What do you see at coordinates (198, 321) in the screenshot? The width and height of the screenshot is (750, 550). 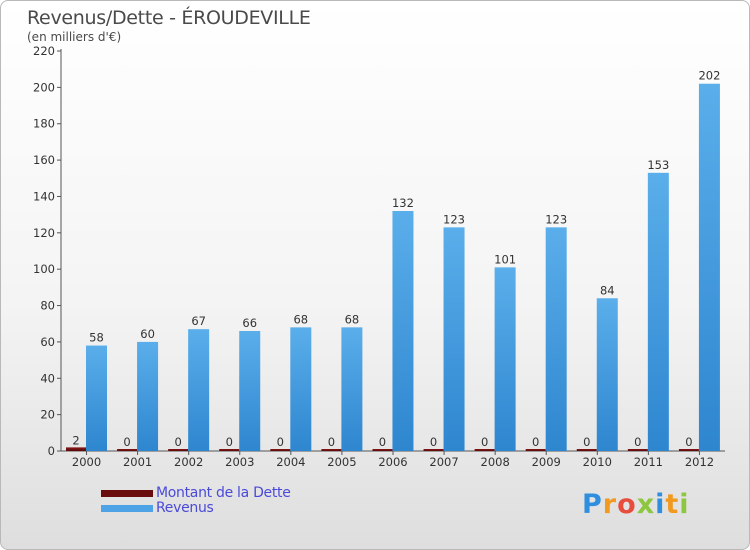 I see `data-label-revenus: 67` at bounding box center [198, 321].